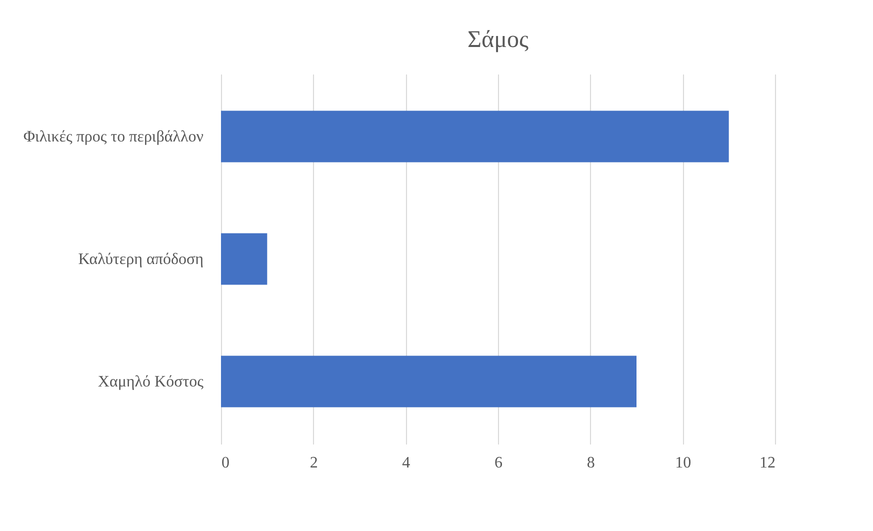 The image size is (873, 531). Describe the element at coordinates (498, 463) in the screenshot. I see `x-tick-label: 6` at that location.